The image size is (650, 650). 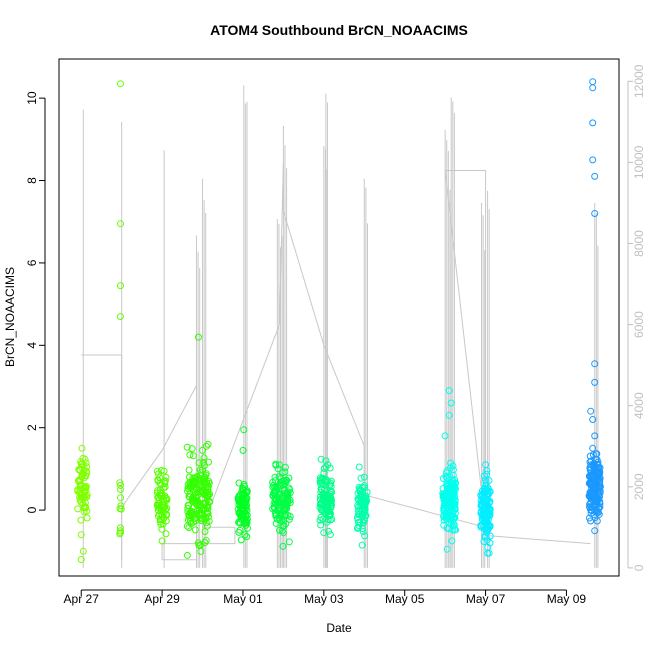 I want to click on y-tick-label: 10, so click(x=32, y=98).